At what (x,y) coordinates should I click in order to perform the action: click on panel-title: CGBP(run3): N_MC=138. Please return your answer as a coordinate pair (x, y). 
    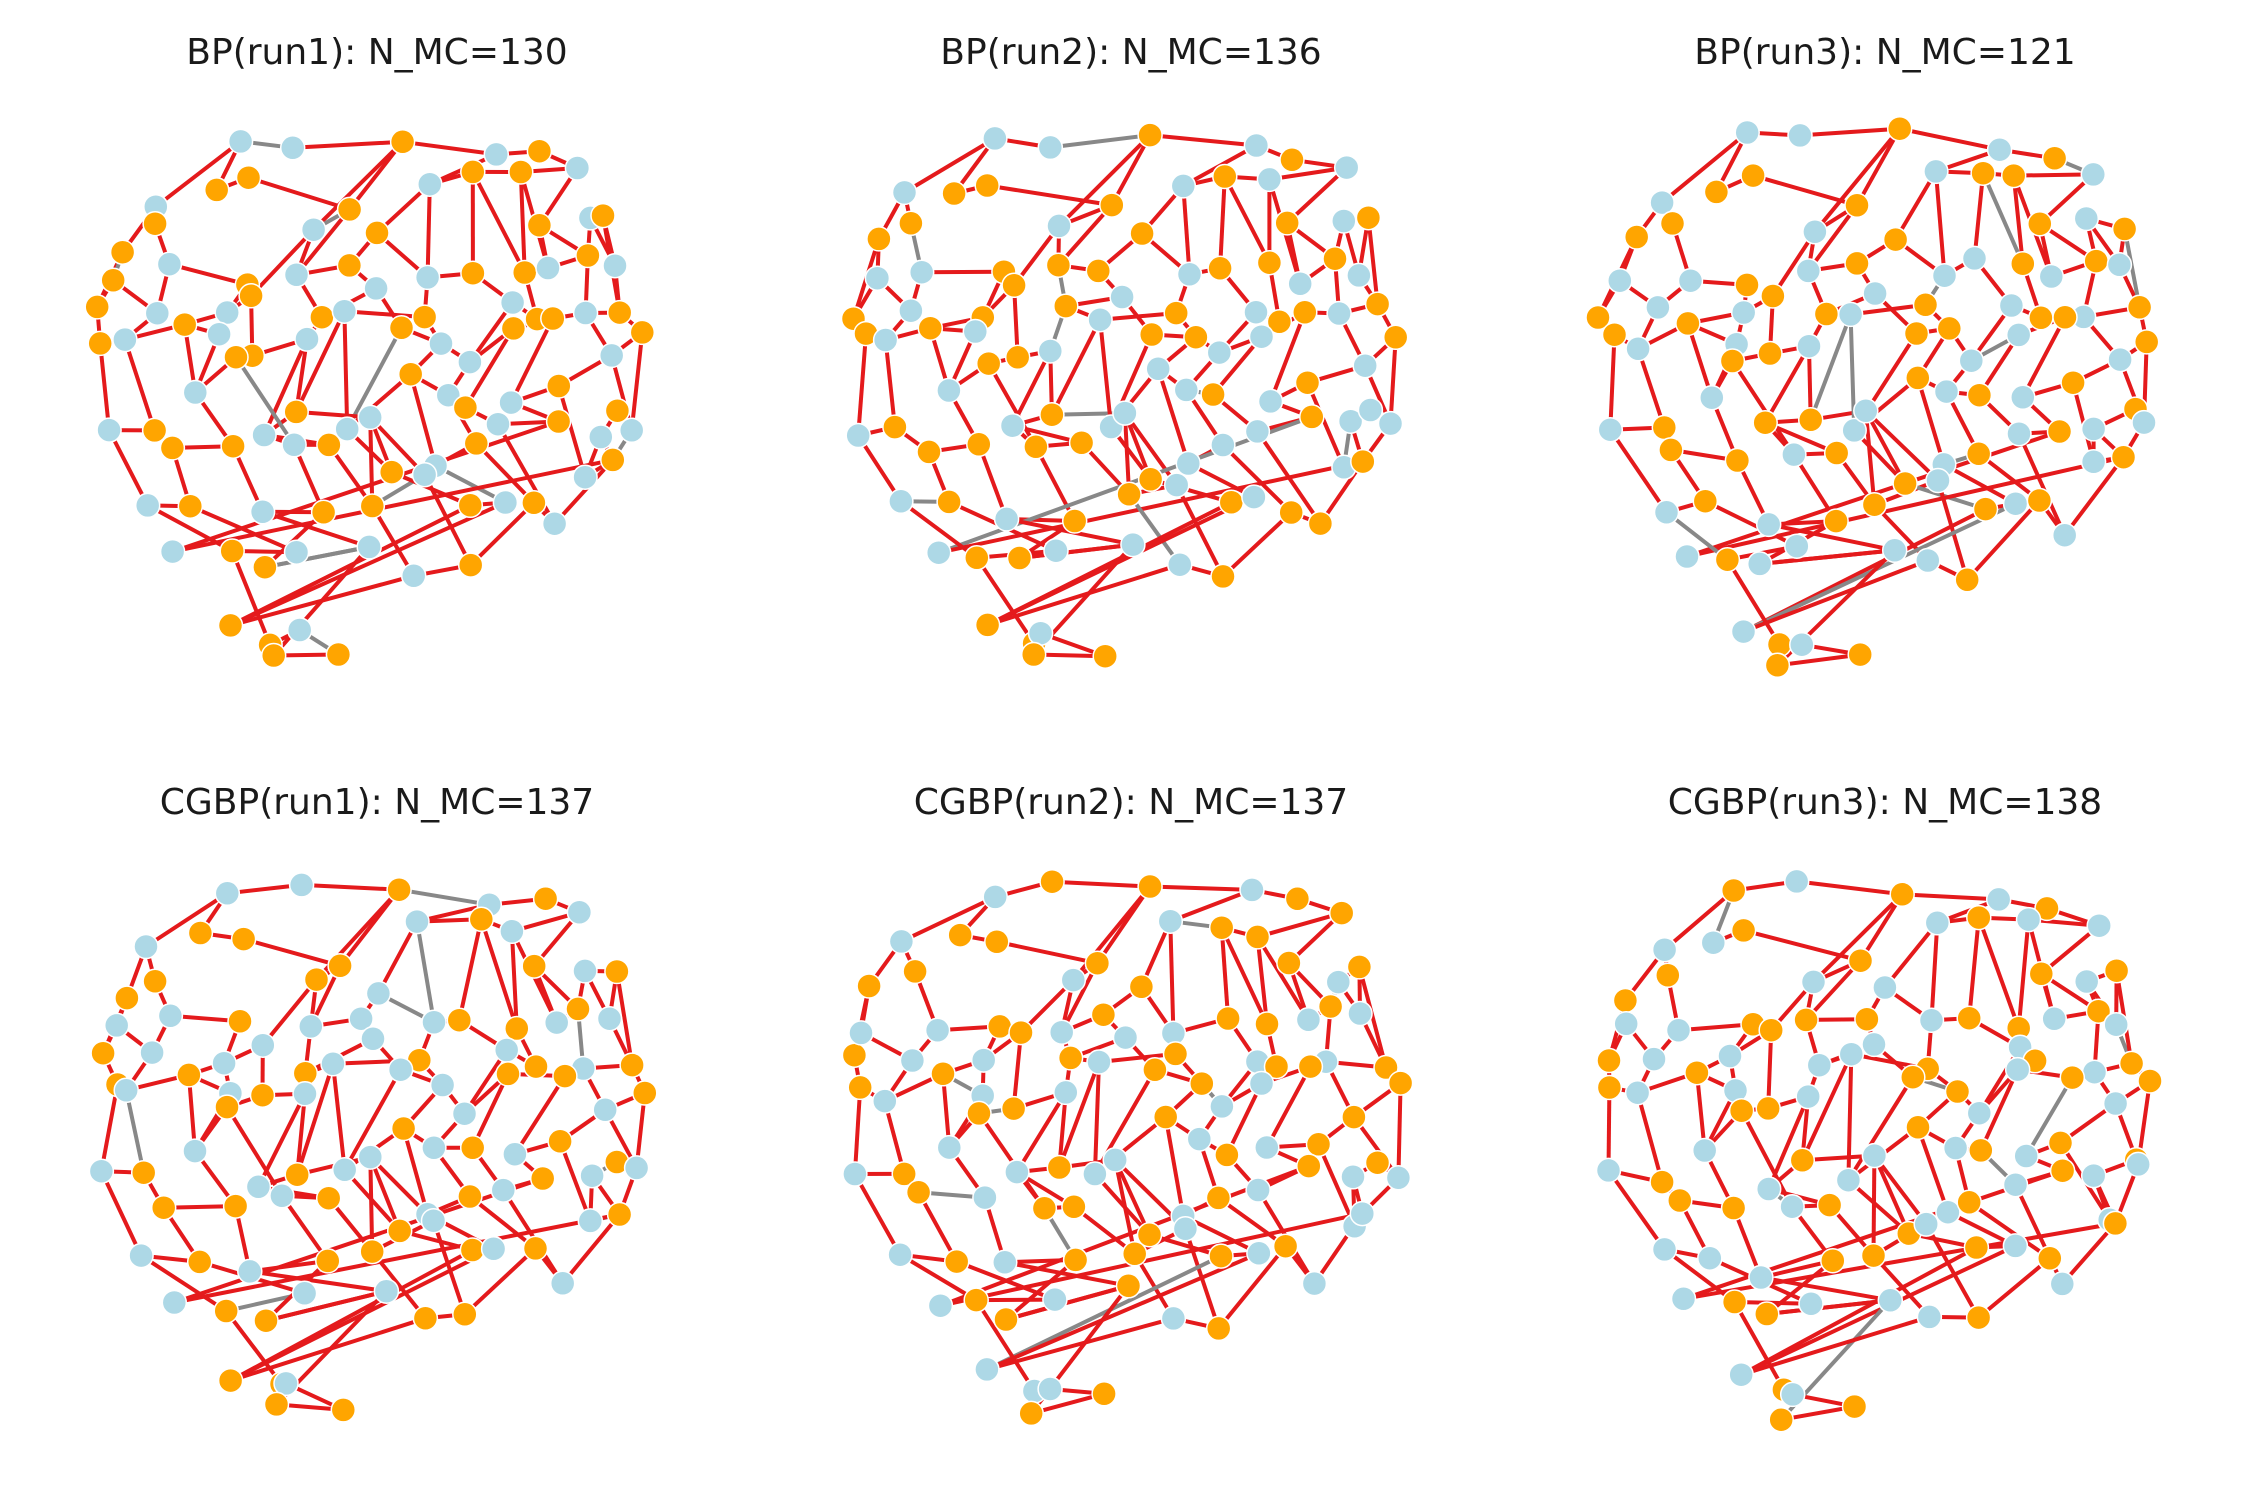
    Looking at the image, I should click on (1885, 802).